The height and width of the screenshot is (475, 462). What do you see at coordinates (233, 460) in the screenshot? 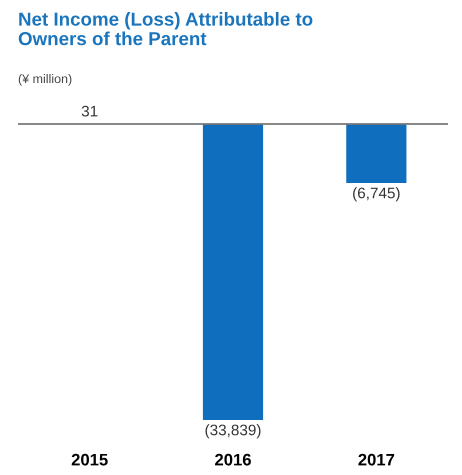
I see `x-tick-label: 2016` at bounding box center [233, 460].